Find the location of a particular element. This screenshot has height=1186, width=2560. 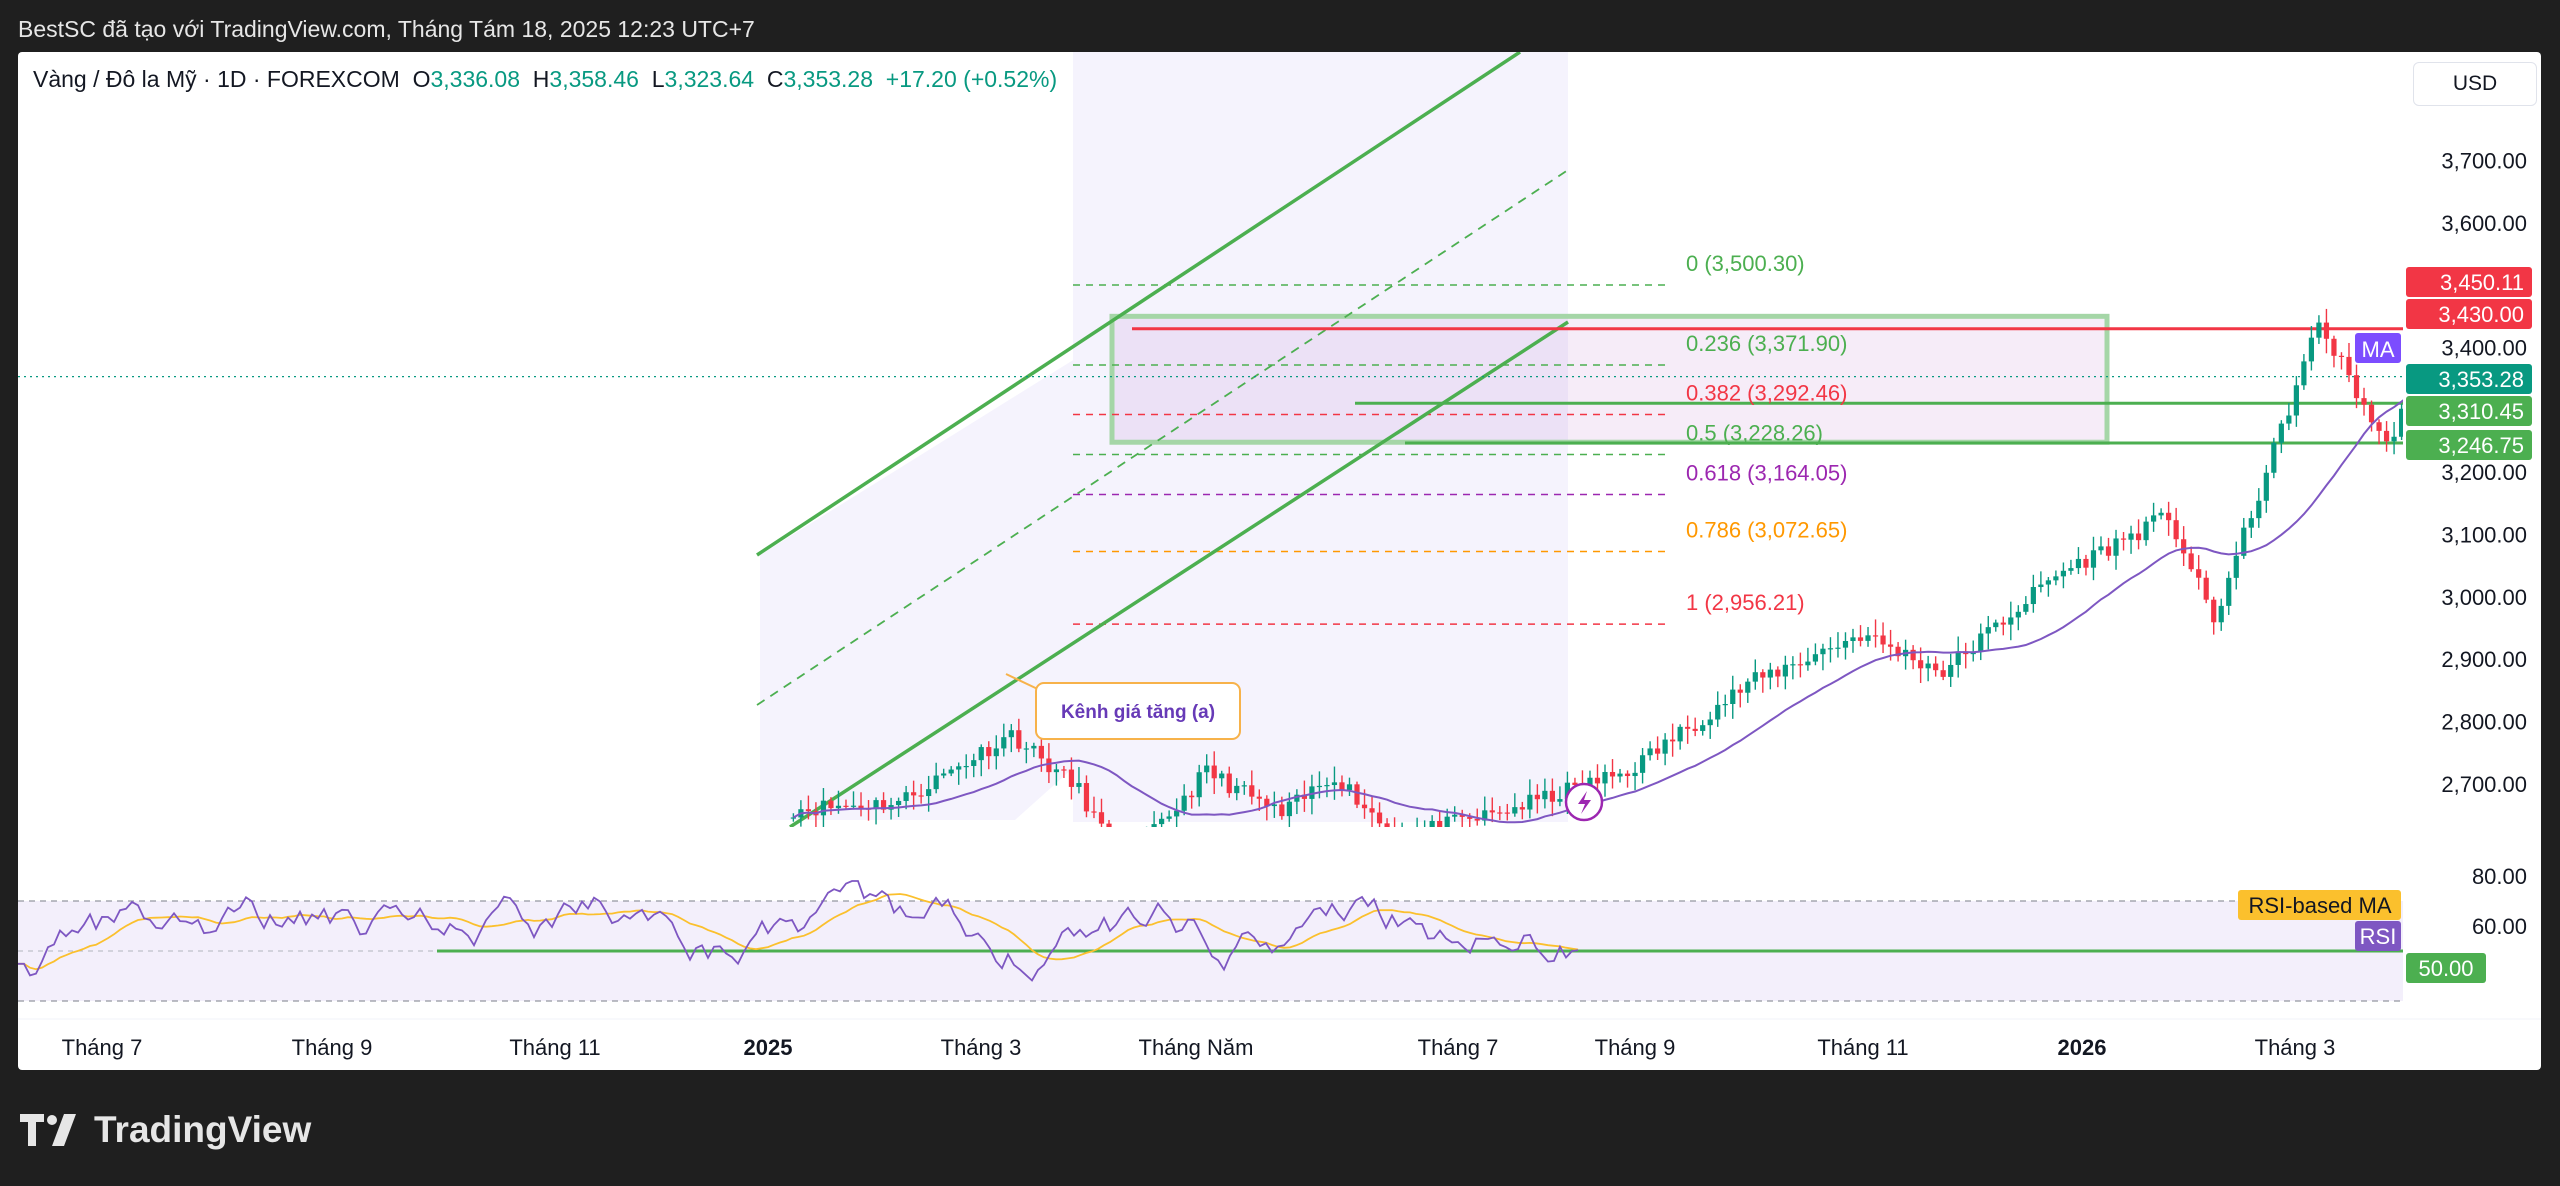

open-label: O is located at coordinates (421, 79).